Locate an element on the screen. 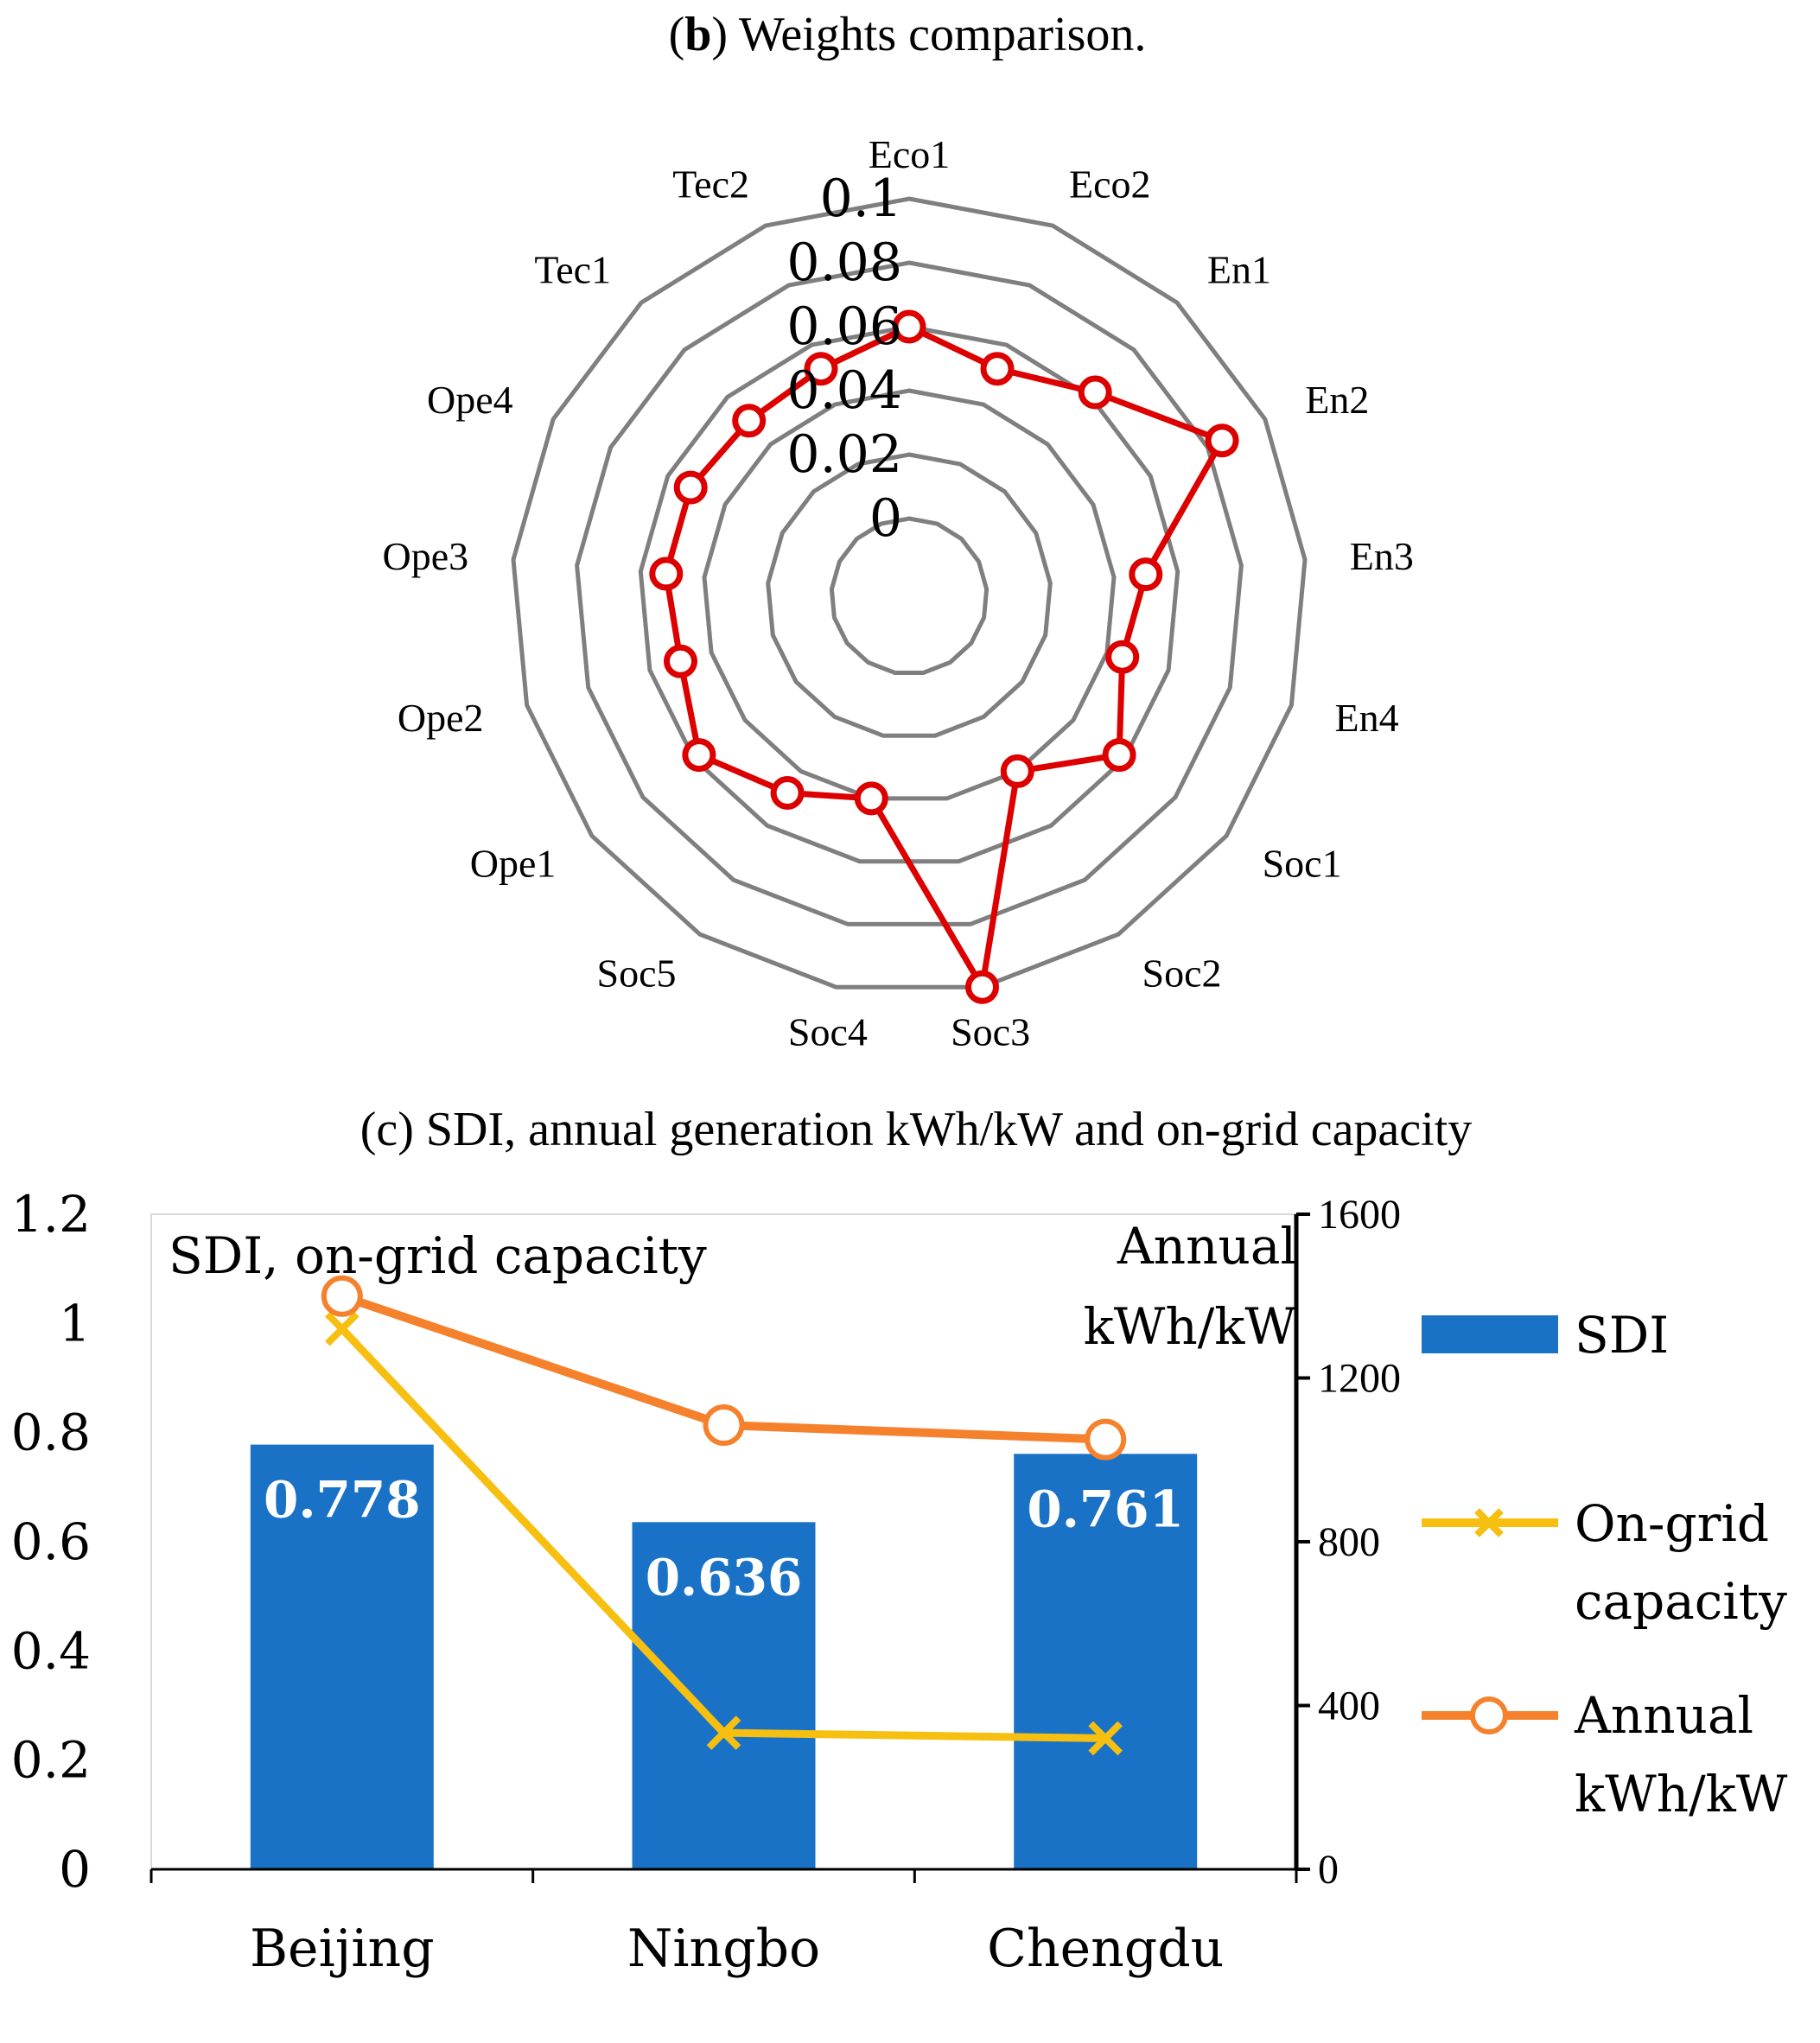 This screenshot has width=1820, height=2043. y-tick-label: 1 is located at coordinates (75, 1323).